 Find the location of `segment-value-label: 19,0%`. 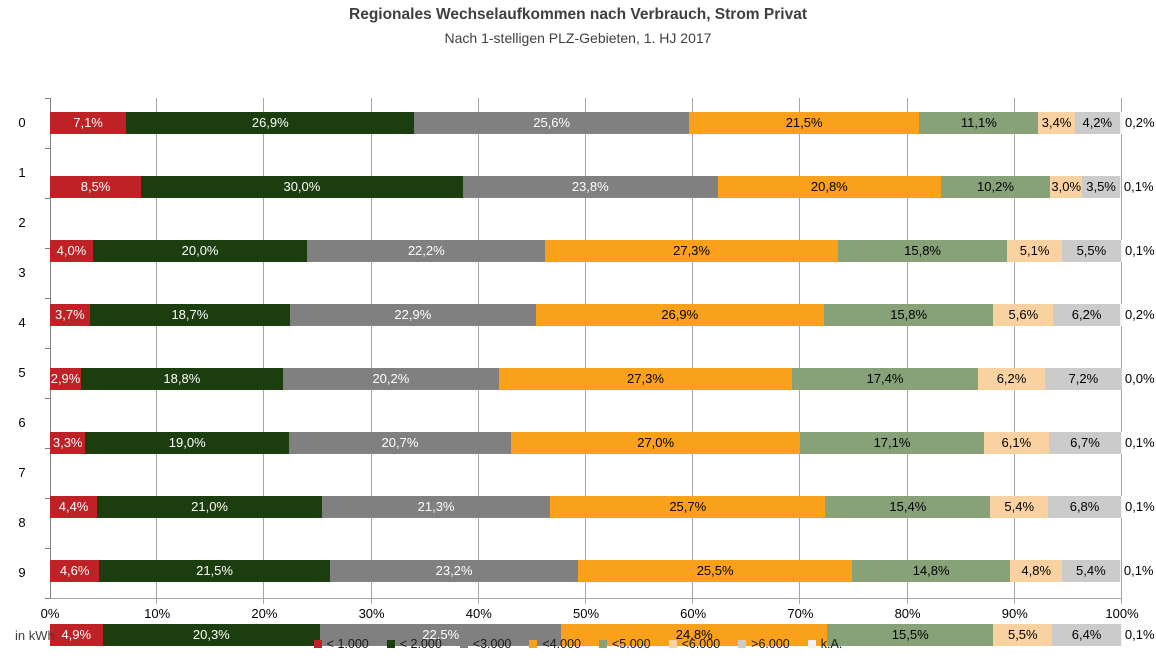

segment-value-label: 19,0% is located at coordinates (187, 442).